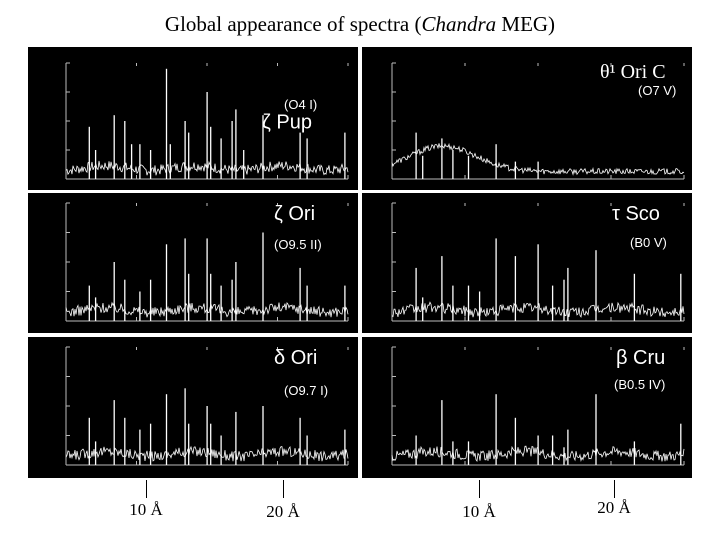  I want to click on spectral-type-zeta-ori: (O9.5 II), so click(298, 244).